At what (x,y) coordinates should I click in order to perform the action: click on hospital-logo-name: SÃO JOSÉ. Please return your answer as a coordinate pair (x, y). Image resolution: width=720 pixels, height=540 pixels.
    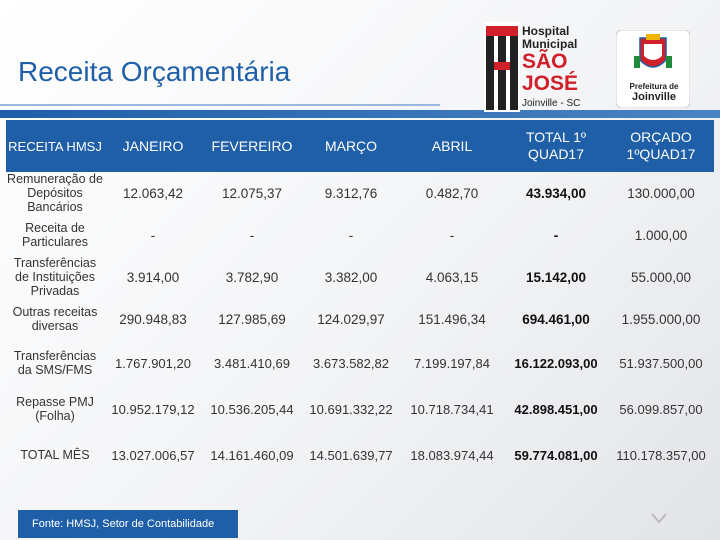
    Looking at the image, I should click on (550, 73).